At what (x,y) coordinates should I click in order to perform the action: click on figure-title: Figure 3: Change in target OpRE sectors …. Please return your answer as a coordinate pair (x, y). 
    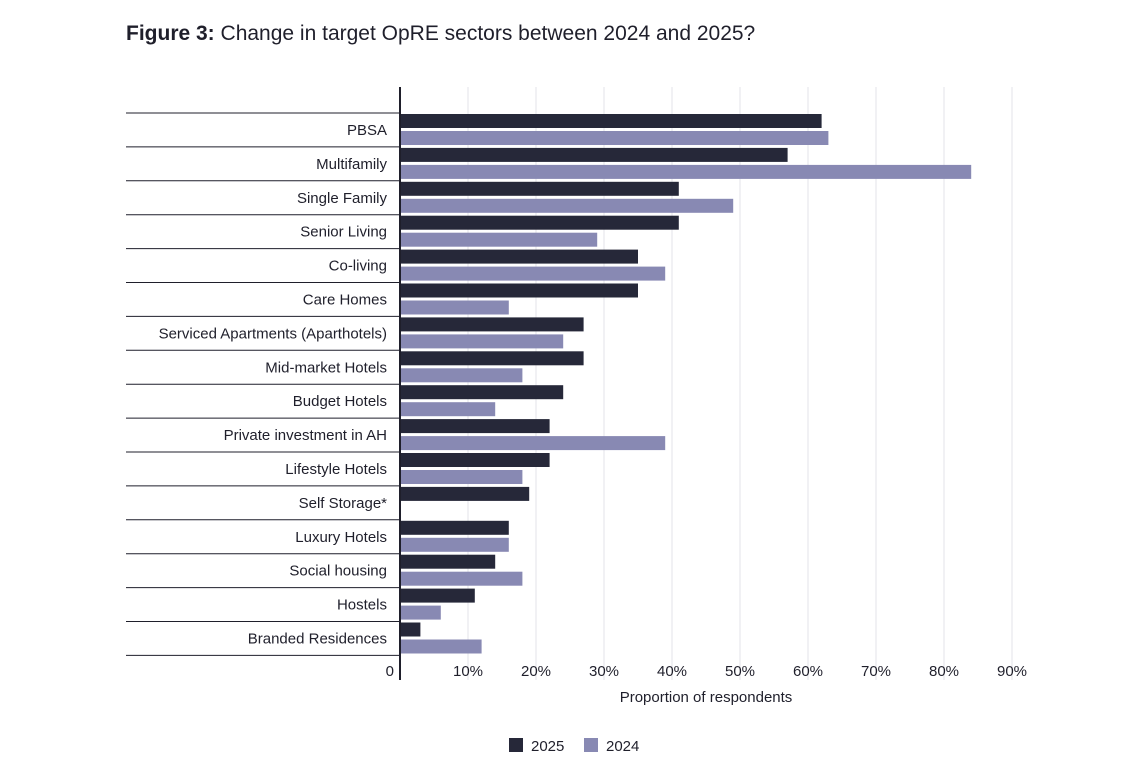
    Looking at the image, I should click on (440, 34).